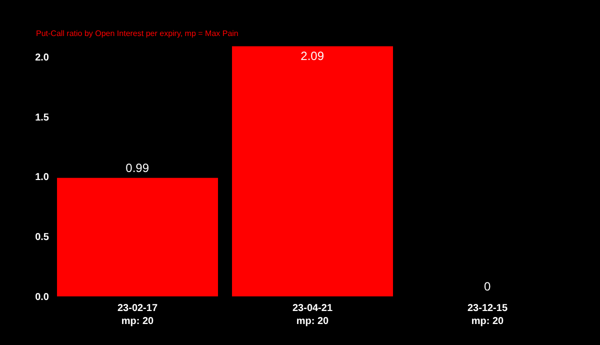 The height and width of the screenshot is (345, 600). I want to click on data-label: 0, so click(487, 286).